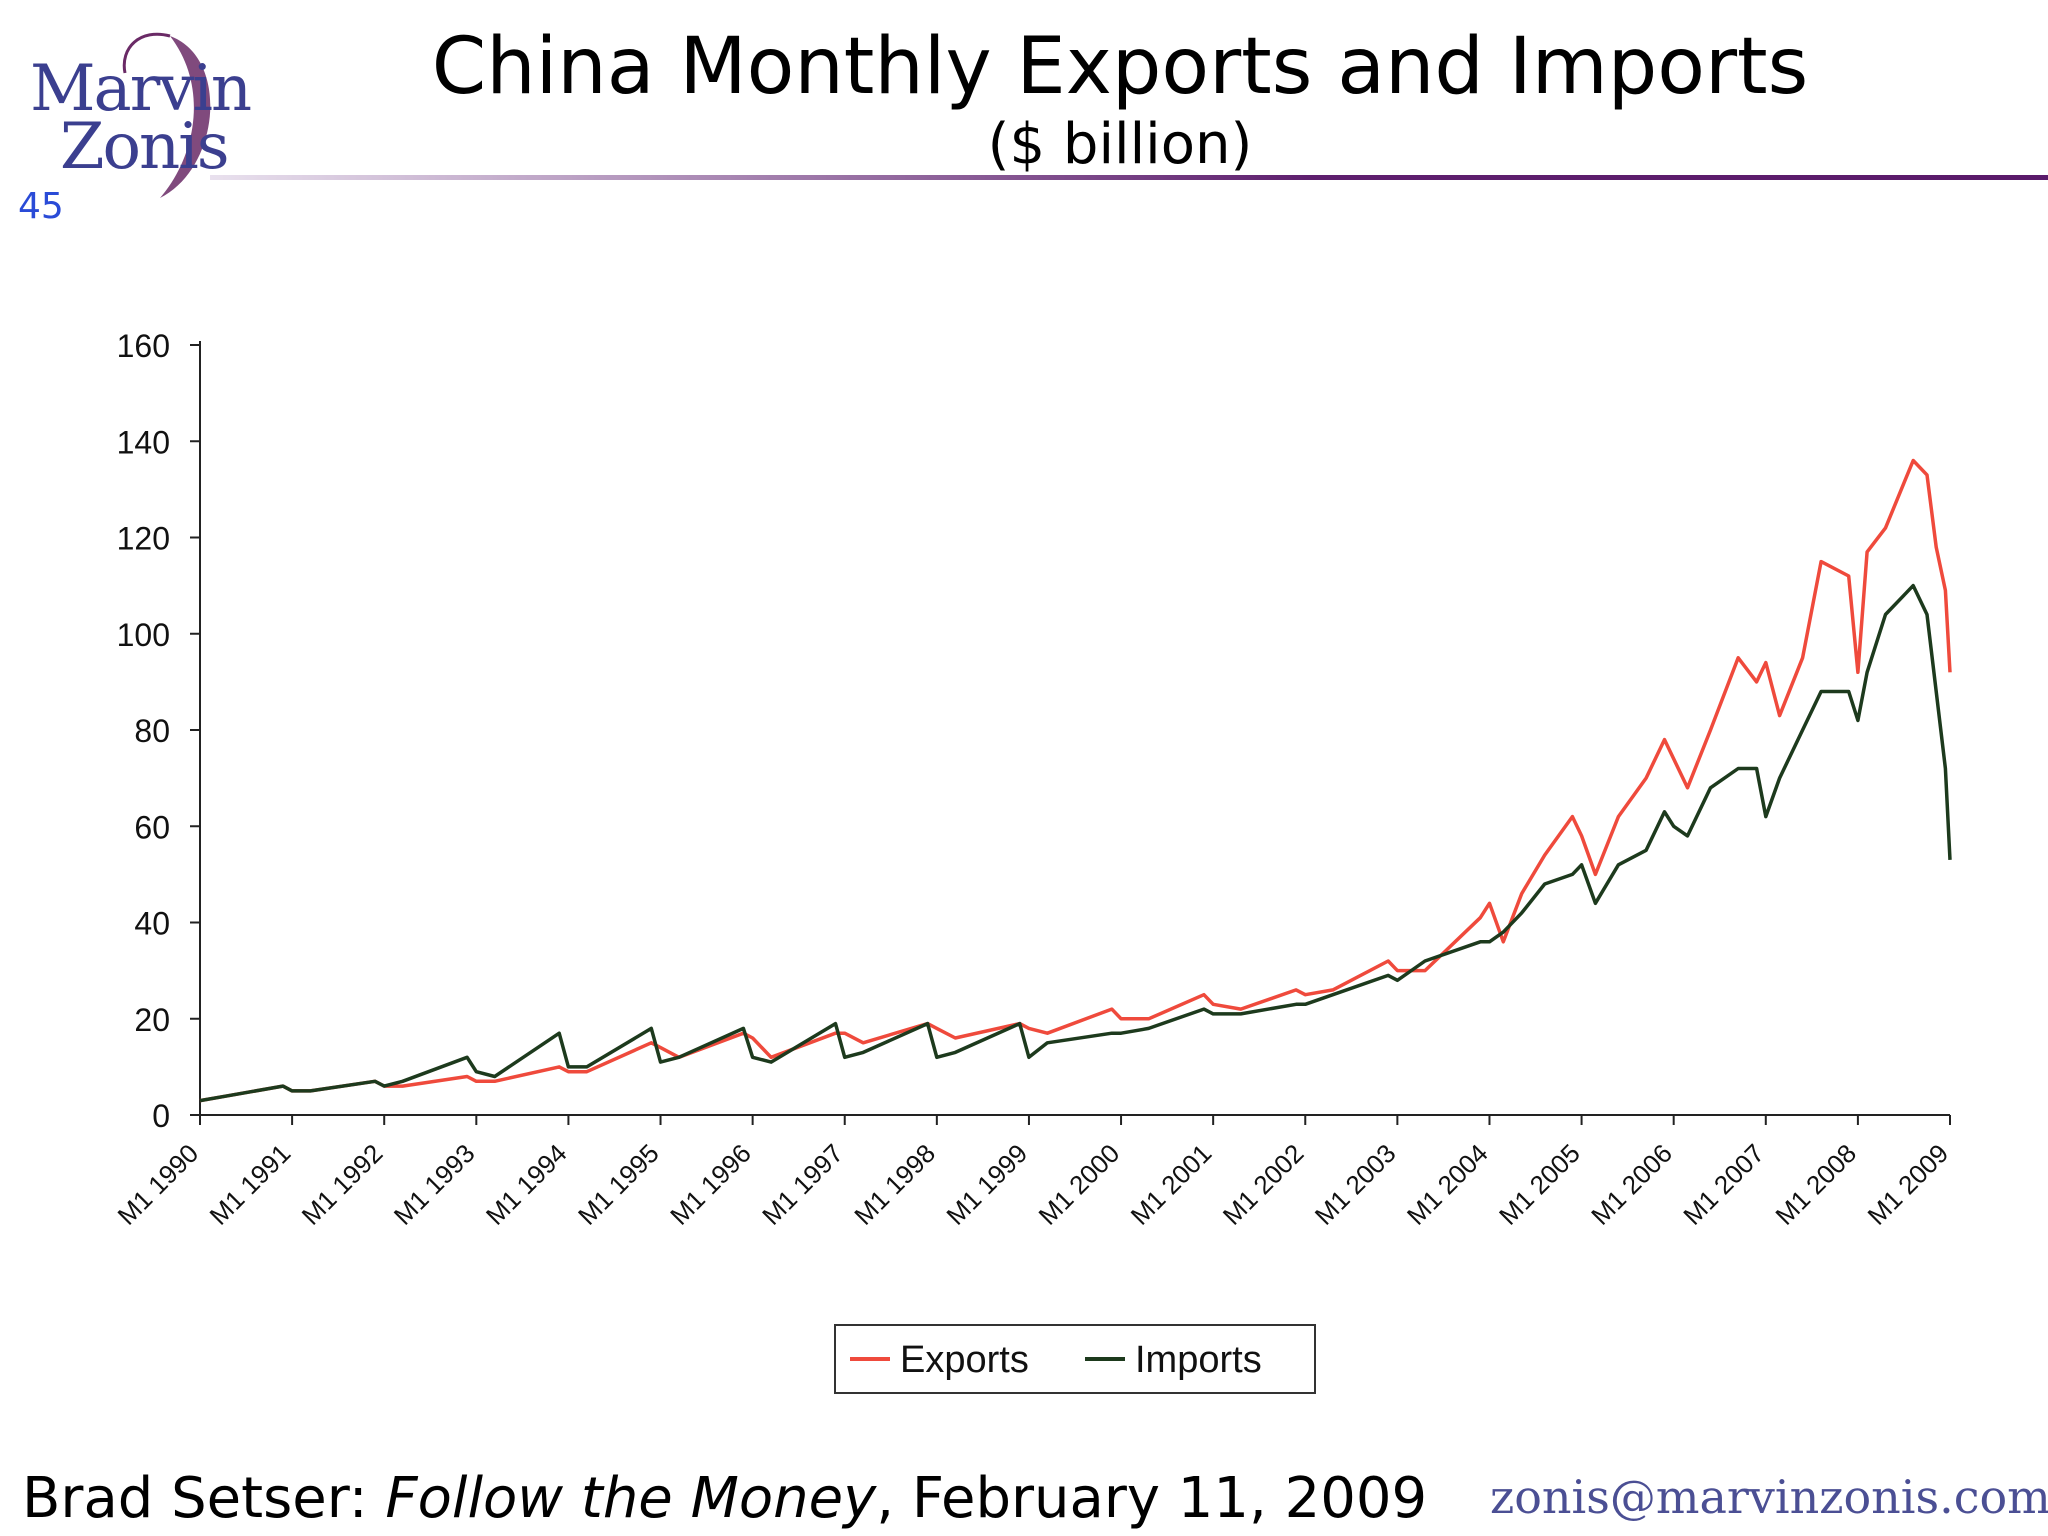 The image size is (2048, 1536). Describe the element at coordinates (143, 635) in the screenshot. I see `y-tick-label: 100` at that location.